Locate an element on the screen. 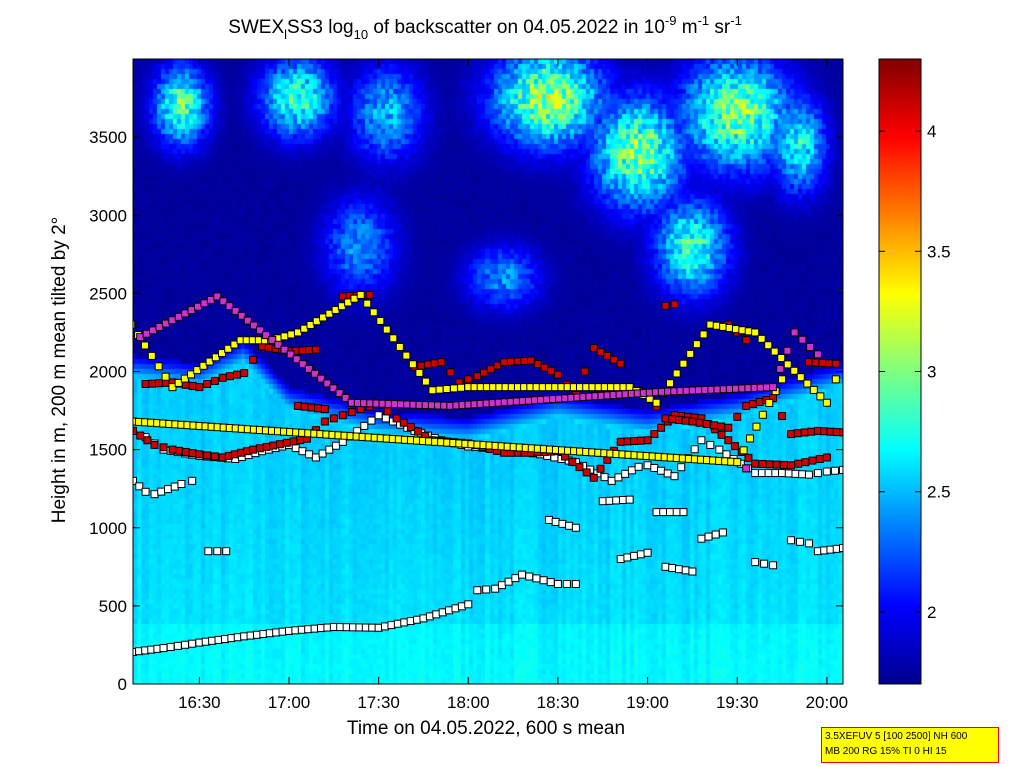  y-tick-label: 0 is located at coordinates (122, 684).